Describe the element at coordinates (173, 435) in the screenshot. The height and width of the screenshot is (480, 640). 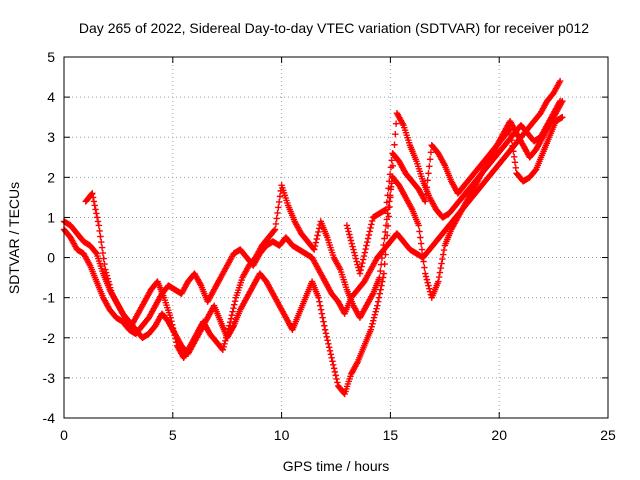
I see `x-tick-label: 5` at that location.